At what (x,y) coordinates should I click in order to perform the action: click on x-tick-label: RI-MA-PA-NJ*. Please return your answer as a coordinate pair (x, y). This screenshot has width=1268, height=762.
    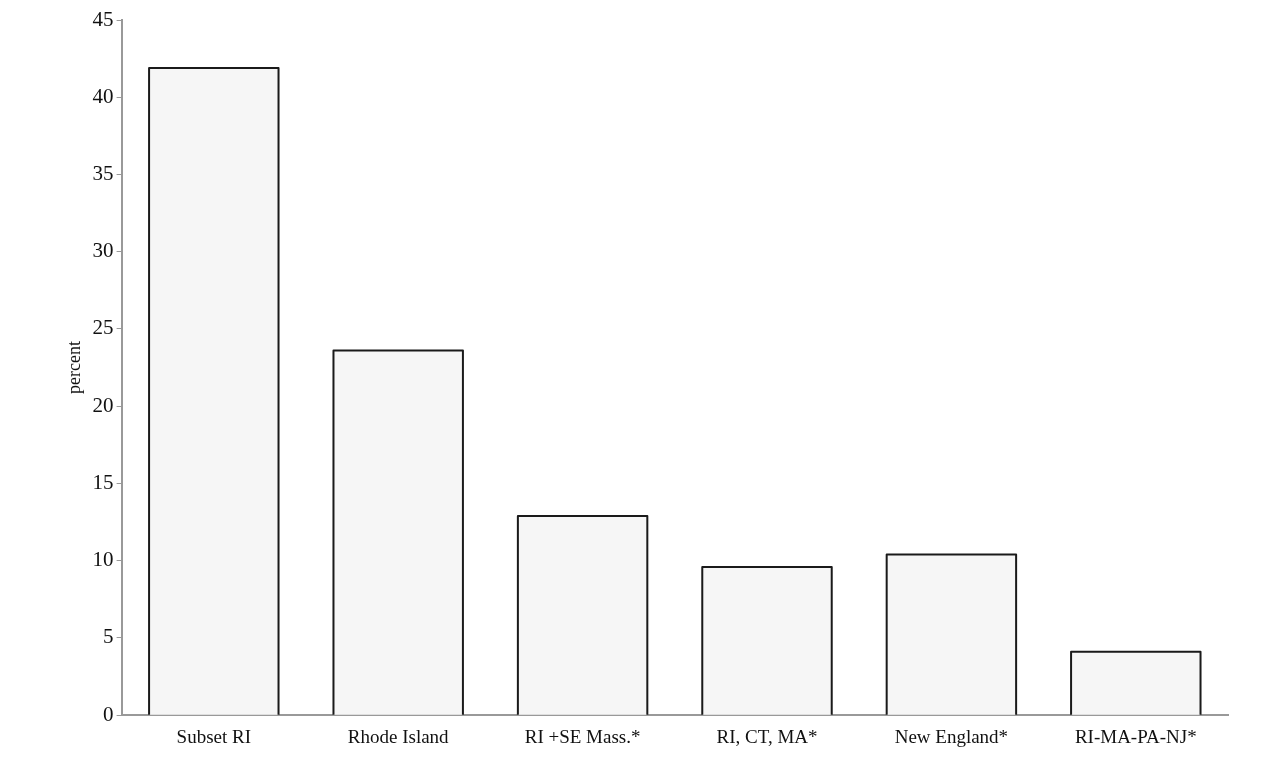
    Looking at the image, I should click on (1135, 736).